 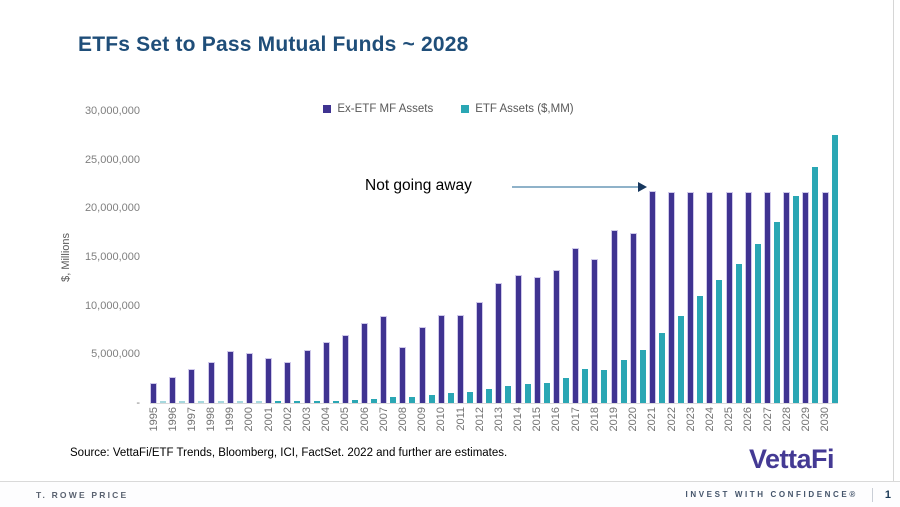 I want to click on bar-group: 1997, so click(x=195, y=271).